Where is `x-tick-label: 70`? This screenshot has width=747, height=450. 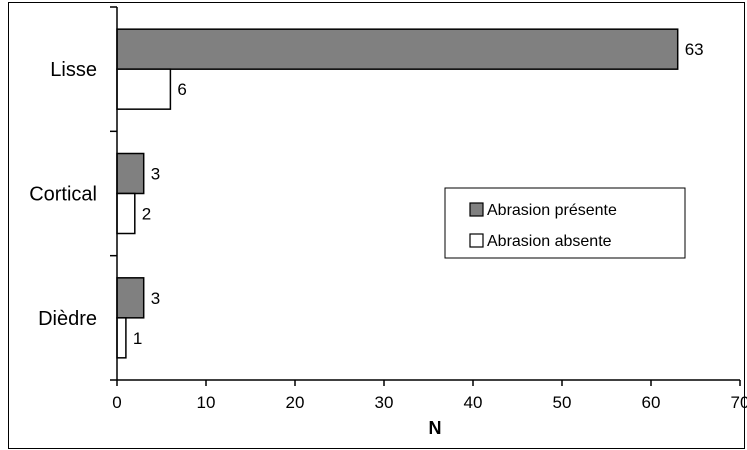 x-tick-label: 70 is located at coordinates (739, 402).